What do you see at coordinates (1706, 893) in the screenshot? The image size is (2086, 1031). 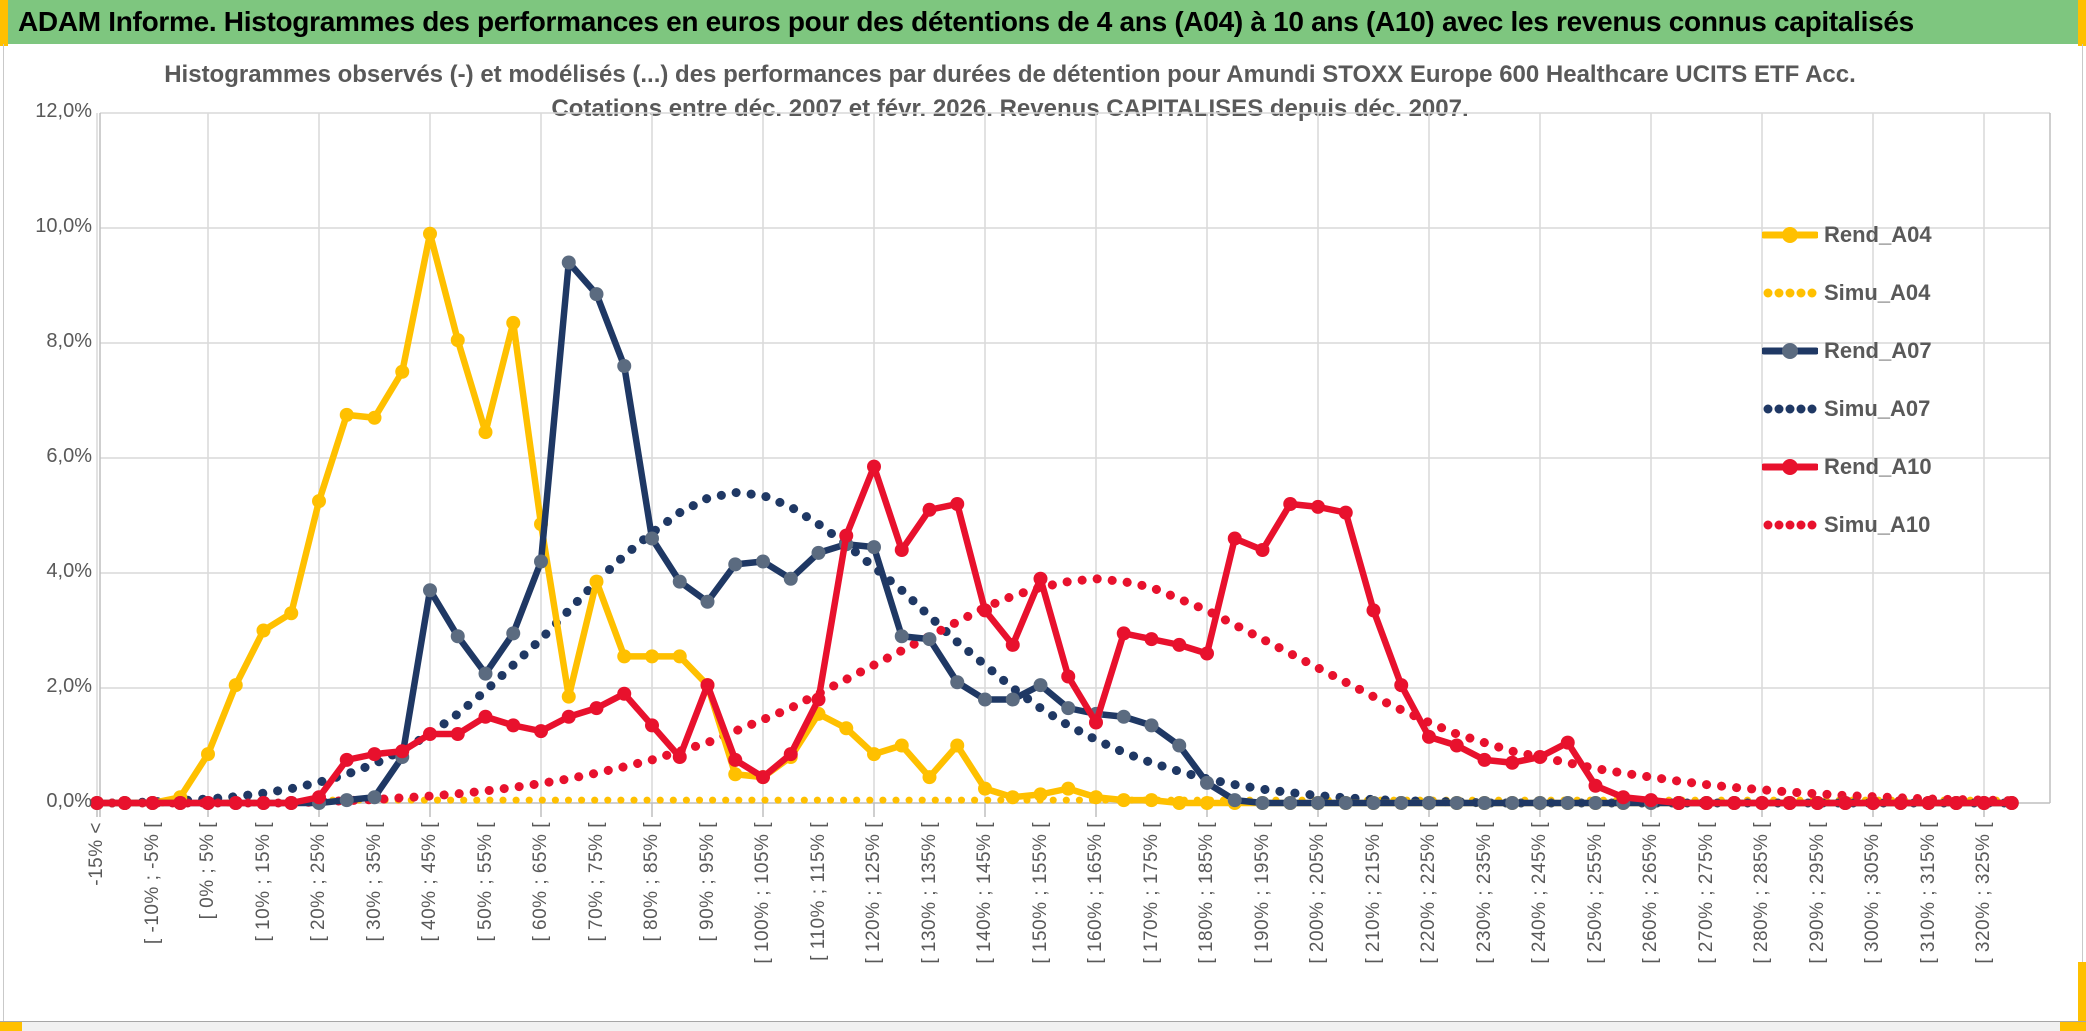 I see `x-axis-label: [ 270% ; 275% [` at bounding box center [1706, 893].